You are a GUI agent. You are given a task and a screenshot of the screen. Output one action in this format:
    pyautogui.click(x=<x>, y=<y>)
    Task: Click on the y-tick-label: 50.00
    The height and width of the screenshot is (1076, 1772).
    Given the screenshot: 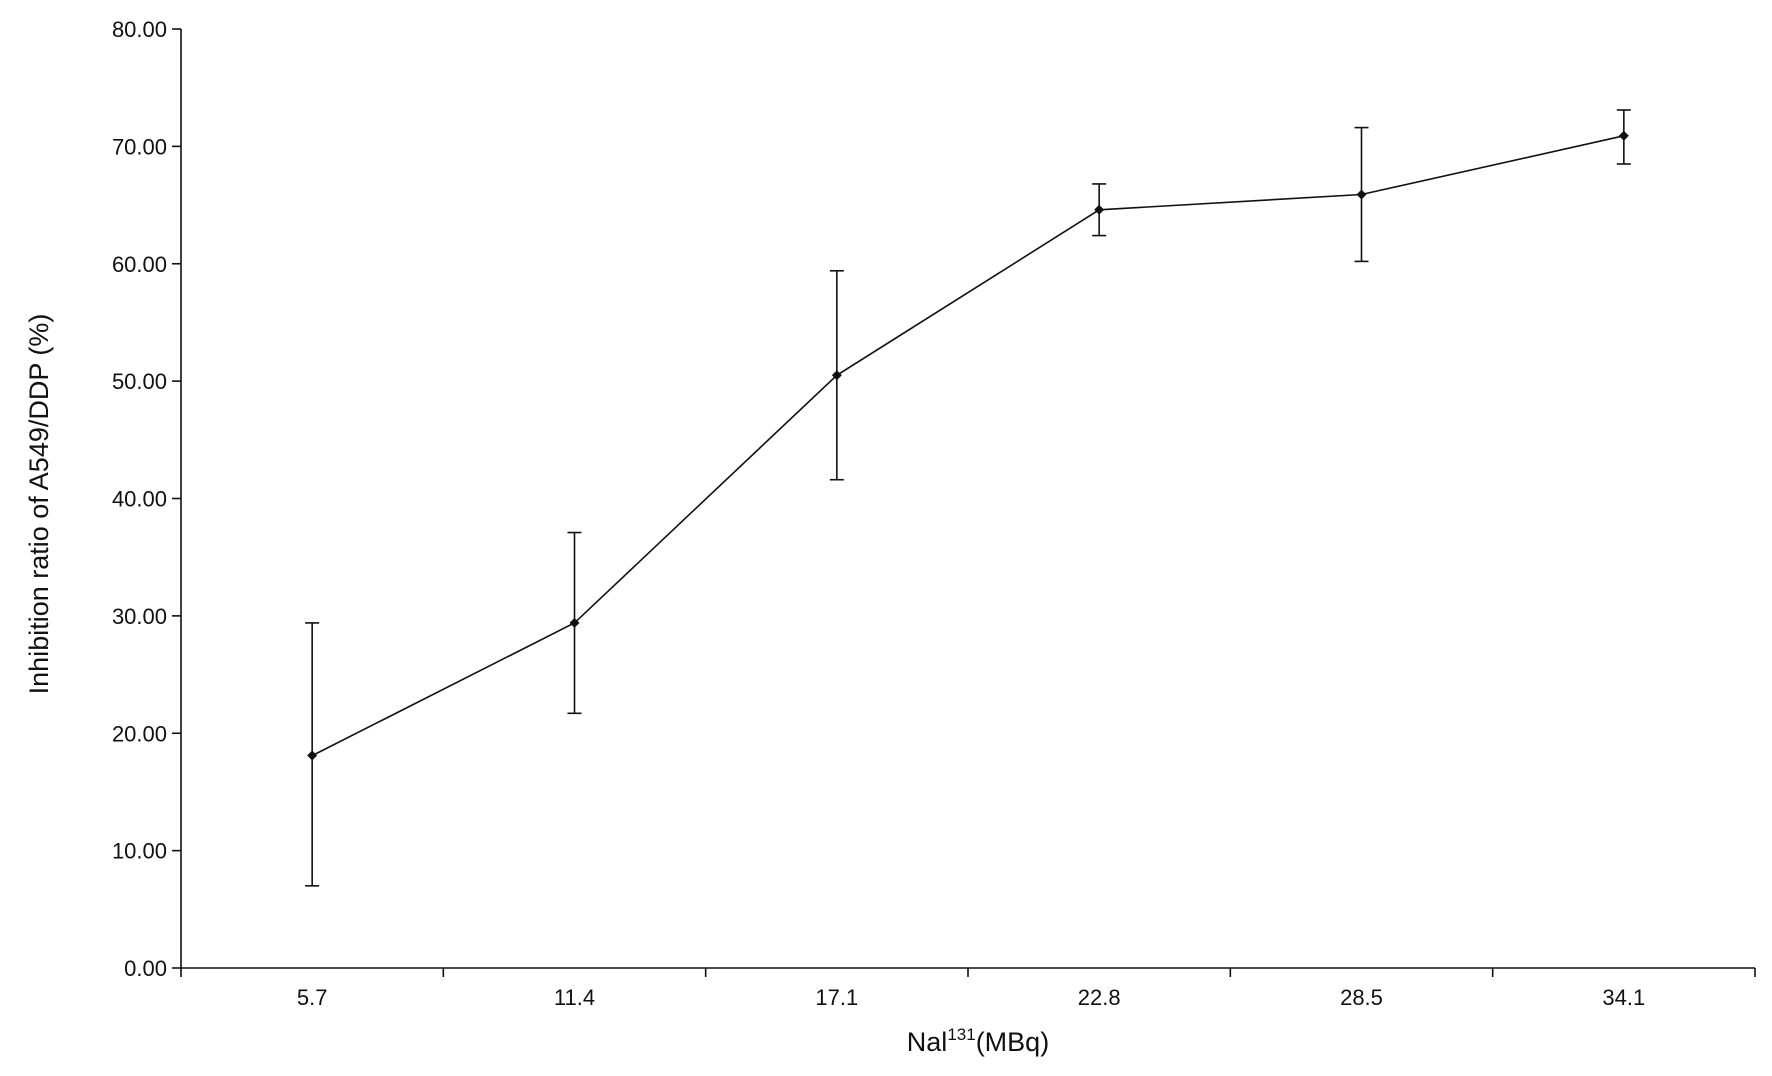 What is the action you would take?
    pyautogui.click(x=139, y=381)
    